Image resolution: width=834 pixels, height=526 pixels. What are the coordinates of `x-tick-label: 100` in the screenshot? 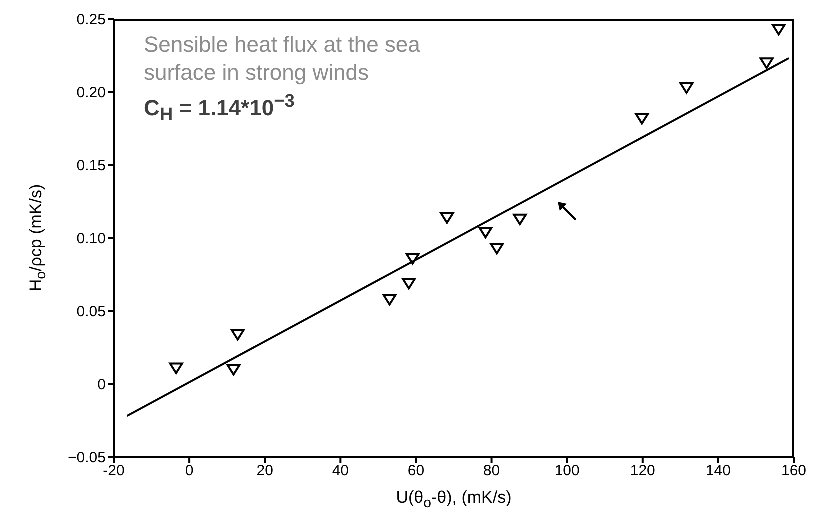 It's located at (567, 471).